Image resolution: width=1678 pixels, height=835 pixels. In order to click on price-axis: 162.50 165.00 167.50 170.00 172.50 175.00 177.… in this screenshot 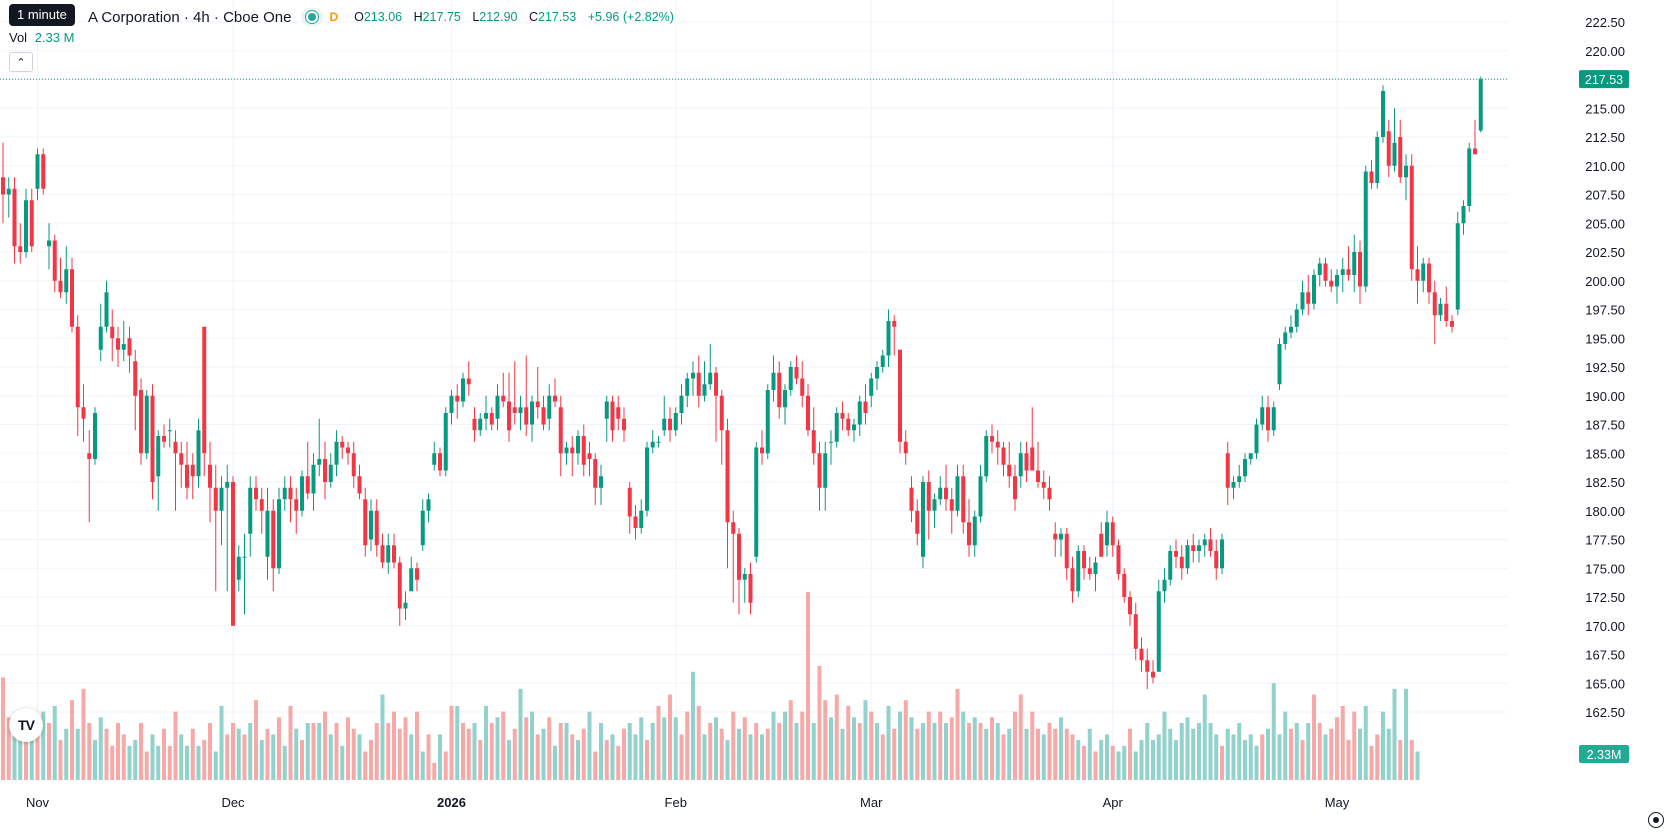, I will do `click(1604, 389)`.